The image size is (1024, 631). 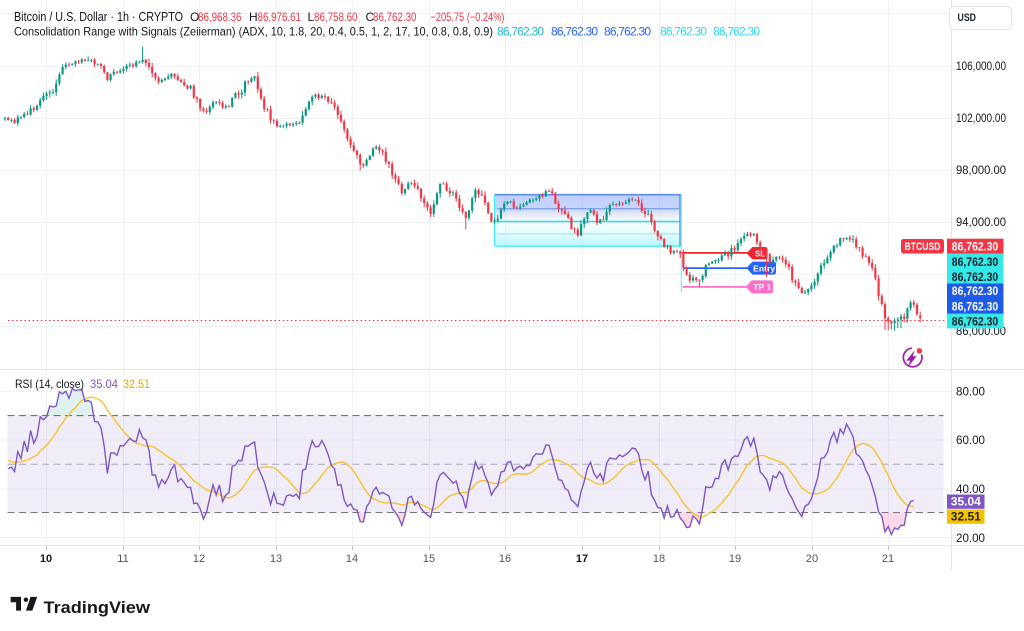 I want to click on svg-text: 80.00, so click(x=970, y=393).